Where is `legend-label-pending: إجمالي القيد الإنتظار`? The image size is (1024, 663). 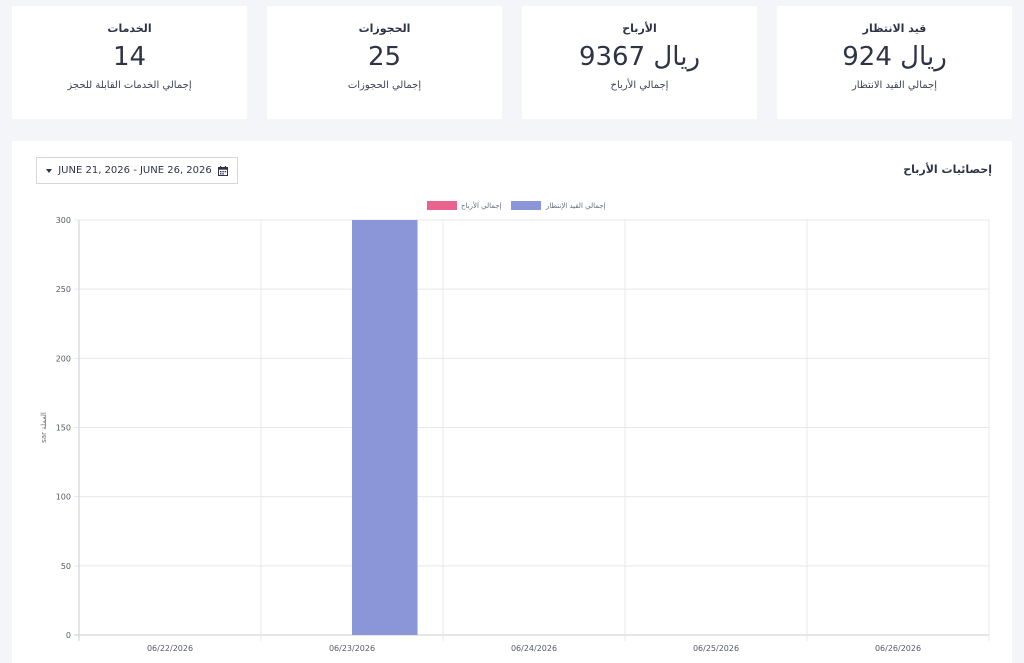
legend-label-pending: إجمالي القيد الإنتظار is located at coordinates (575, 206).